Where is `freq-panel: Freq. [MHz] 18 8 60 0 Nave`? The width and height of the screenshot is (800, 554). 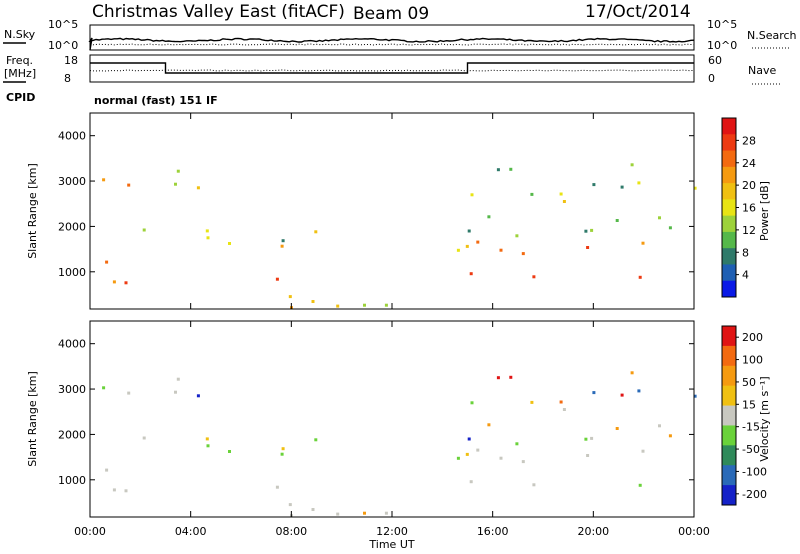 freq-panel: Freq. [MHz] 18 8 60 0 Nave is located at coordinates (391, 69).